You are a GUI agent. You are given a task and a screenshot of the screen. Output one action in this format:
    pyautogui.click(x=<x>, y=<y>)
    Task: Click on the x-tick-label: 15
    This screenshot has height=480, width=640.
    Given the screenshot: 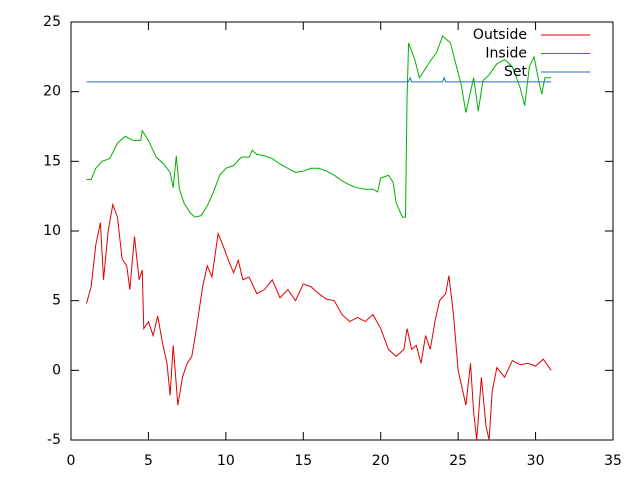 What is the action you would take?
    pyautogui.click(x=303, y=461)
    